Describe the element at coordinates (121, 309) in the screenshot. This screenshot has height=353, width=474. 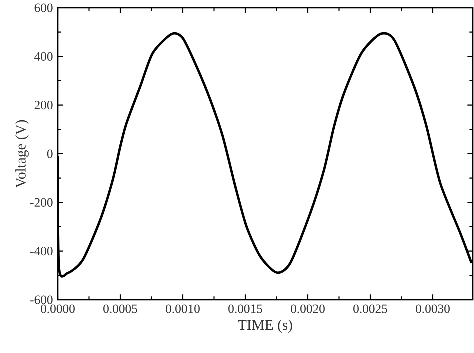
I see `x-tick-label: 0.0005` at that location.